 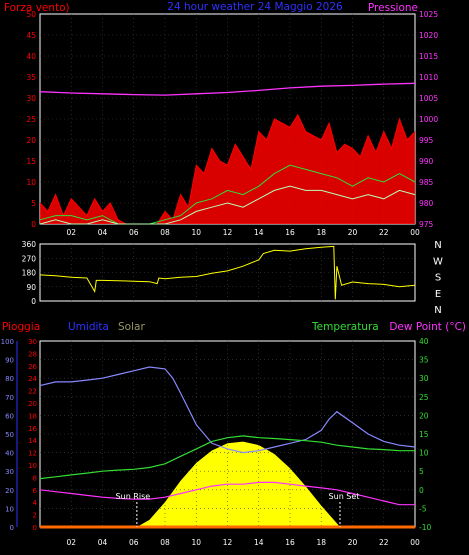 I want to click on temperature-tick-label: 10, so click(x=424, y=453).